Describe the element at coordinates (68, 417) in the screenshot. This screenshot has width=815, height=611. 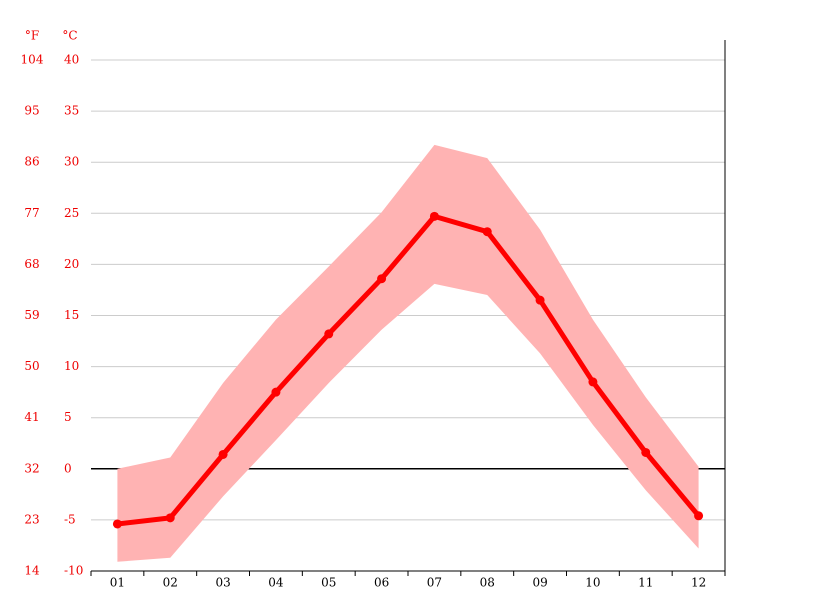
I see `y-tick-label: 5` at that location.